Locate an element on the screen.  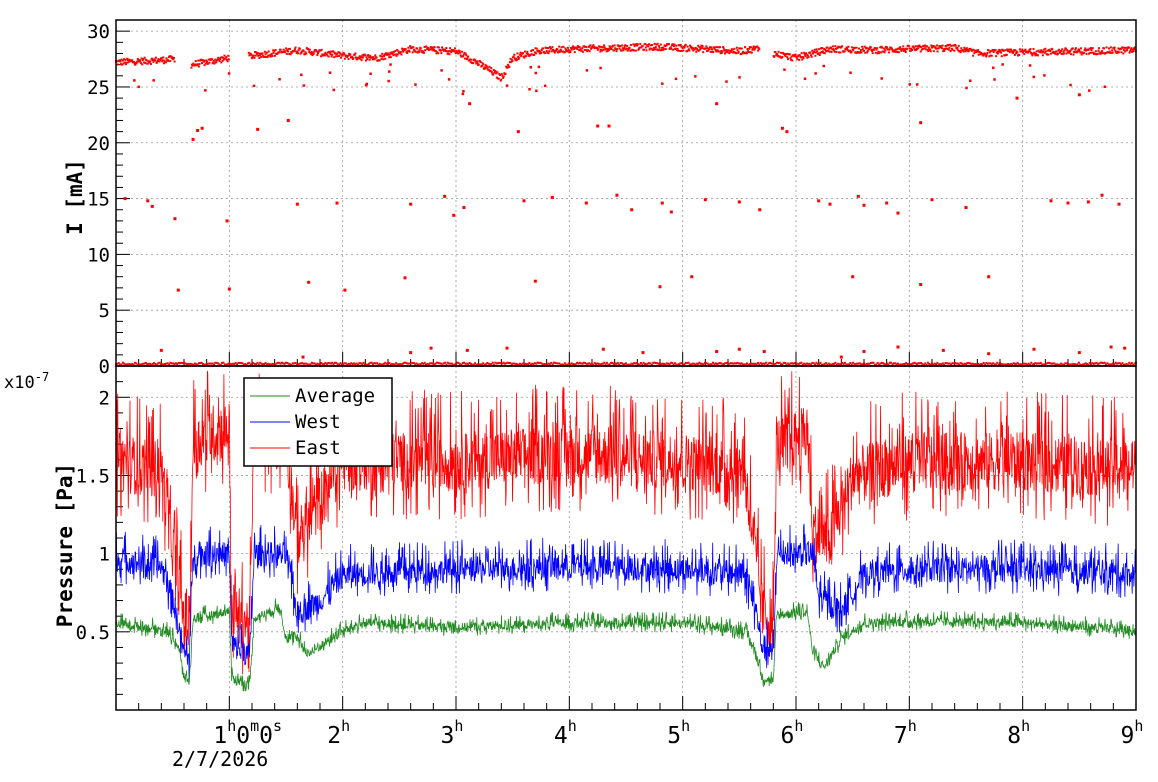
pressure-exponent-base: x10 is located at coordinates (19, 383).